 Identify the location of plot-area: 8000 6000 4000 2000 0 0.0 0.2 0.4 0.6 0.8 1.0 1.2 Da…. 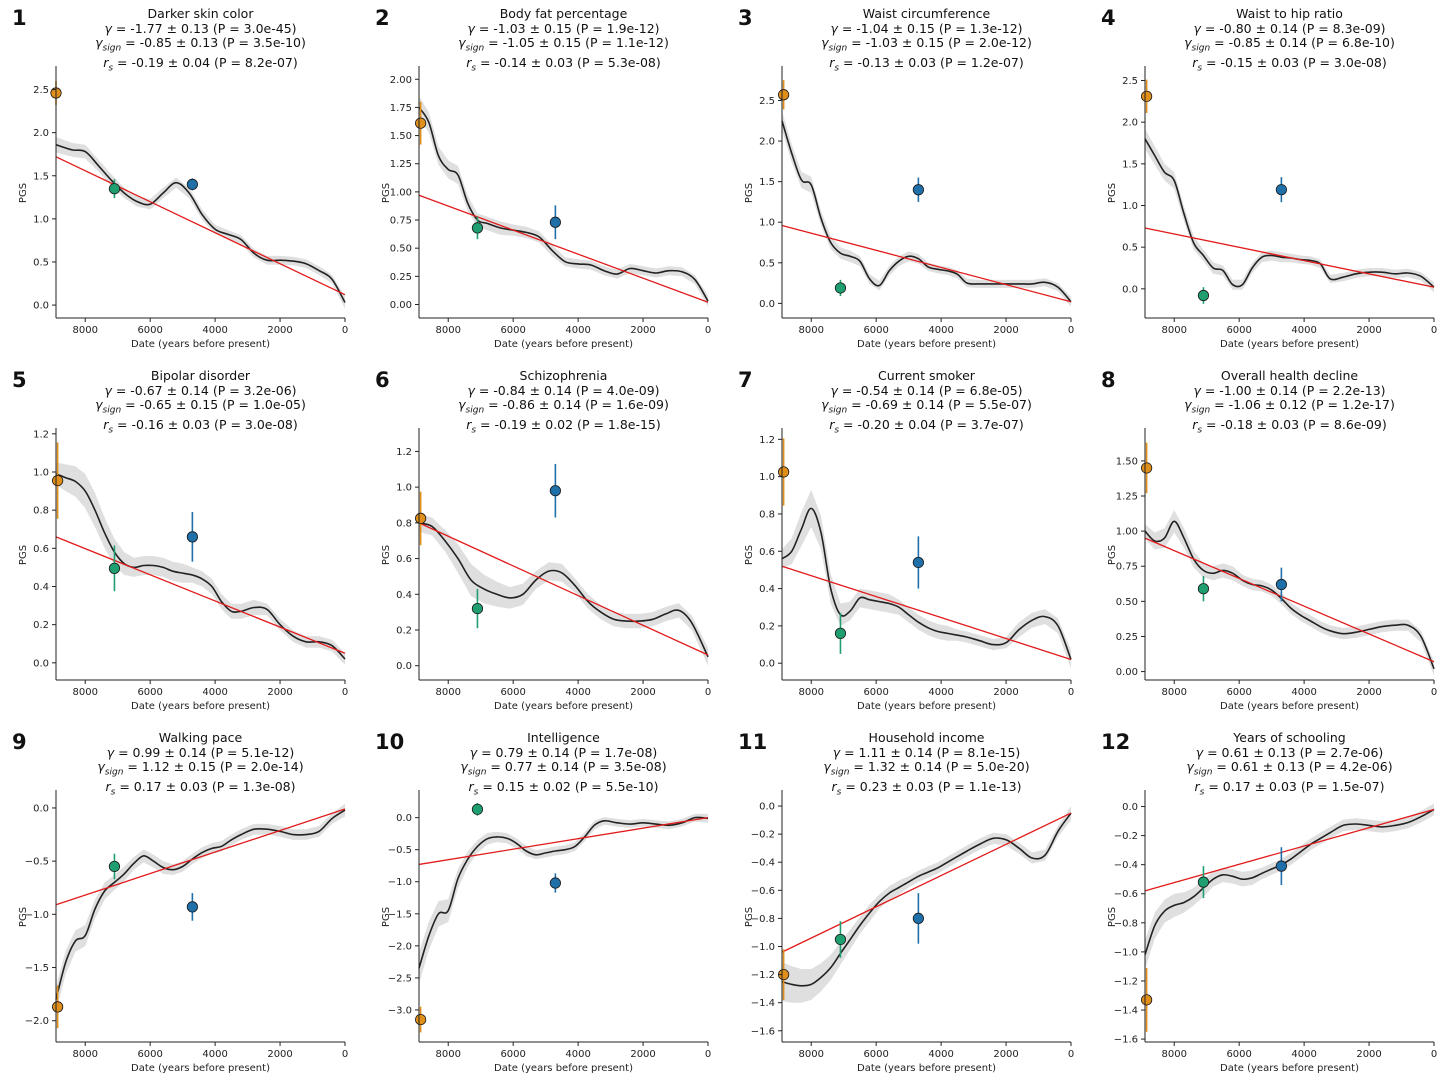
(909, 570).